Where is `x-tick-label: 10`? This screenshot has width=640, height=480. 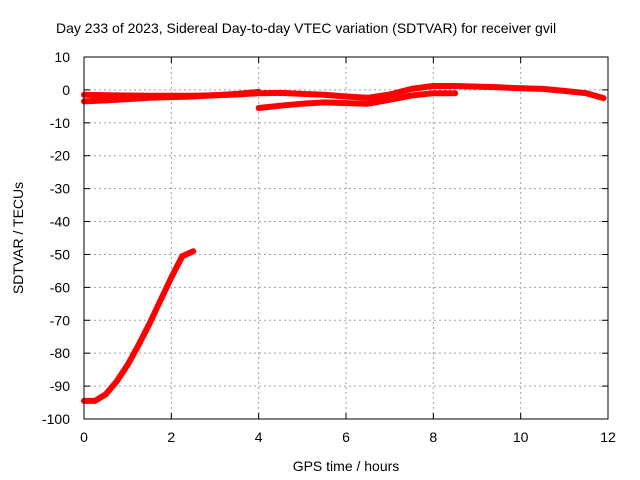
x-tick-label: 10 is located at coordinates (521, 437).